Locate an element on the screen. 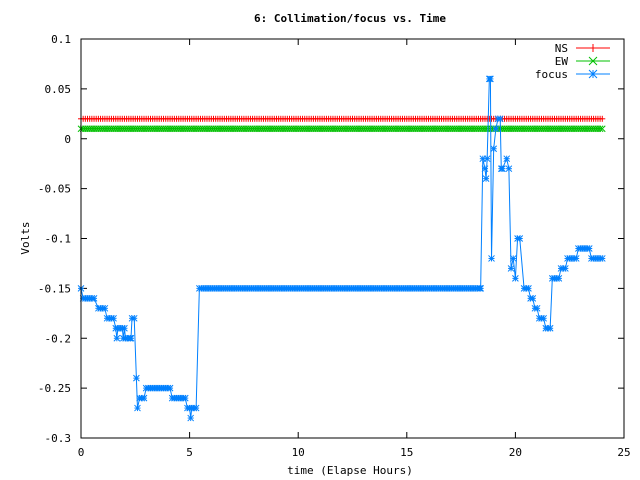 Image resolution: width=640 pixels, height=480 pixels. y-tick-label: 0.1 is located at coordinates (61, 39).